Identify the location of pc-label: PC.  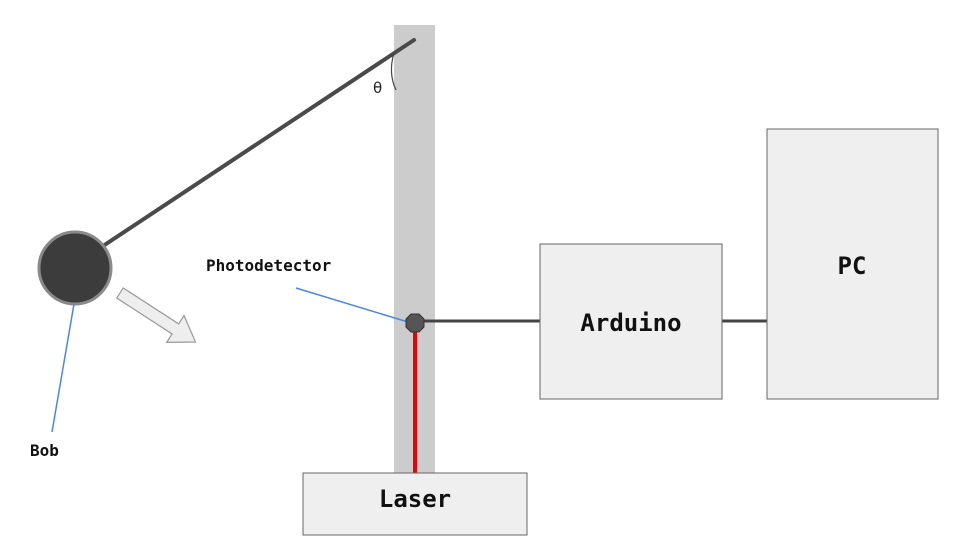
(852, 266).